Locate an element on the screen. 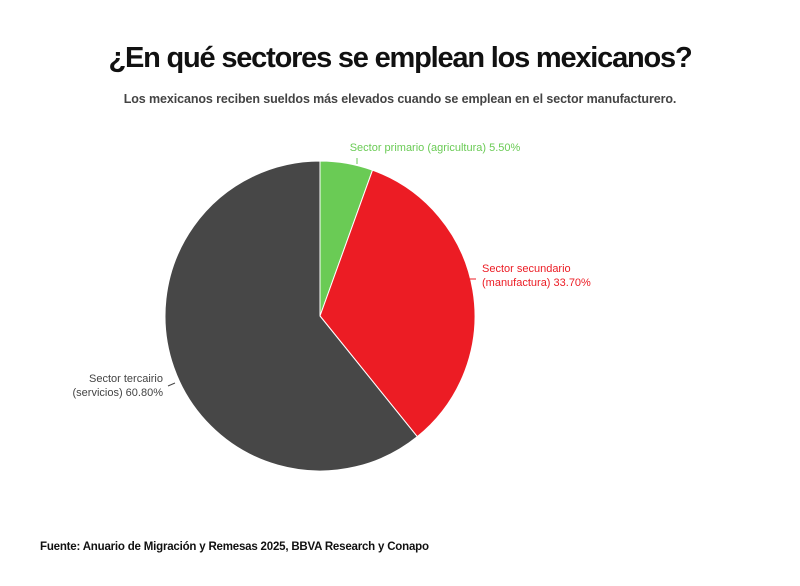 Image resolution: width=800 pixels, height=586 pixels. leader-line is located at coordinates (171, 384).